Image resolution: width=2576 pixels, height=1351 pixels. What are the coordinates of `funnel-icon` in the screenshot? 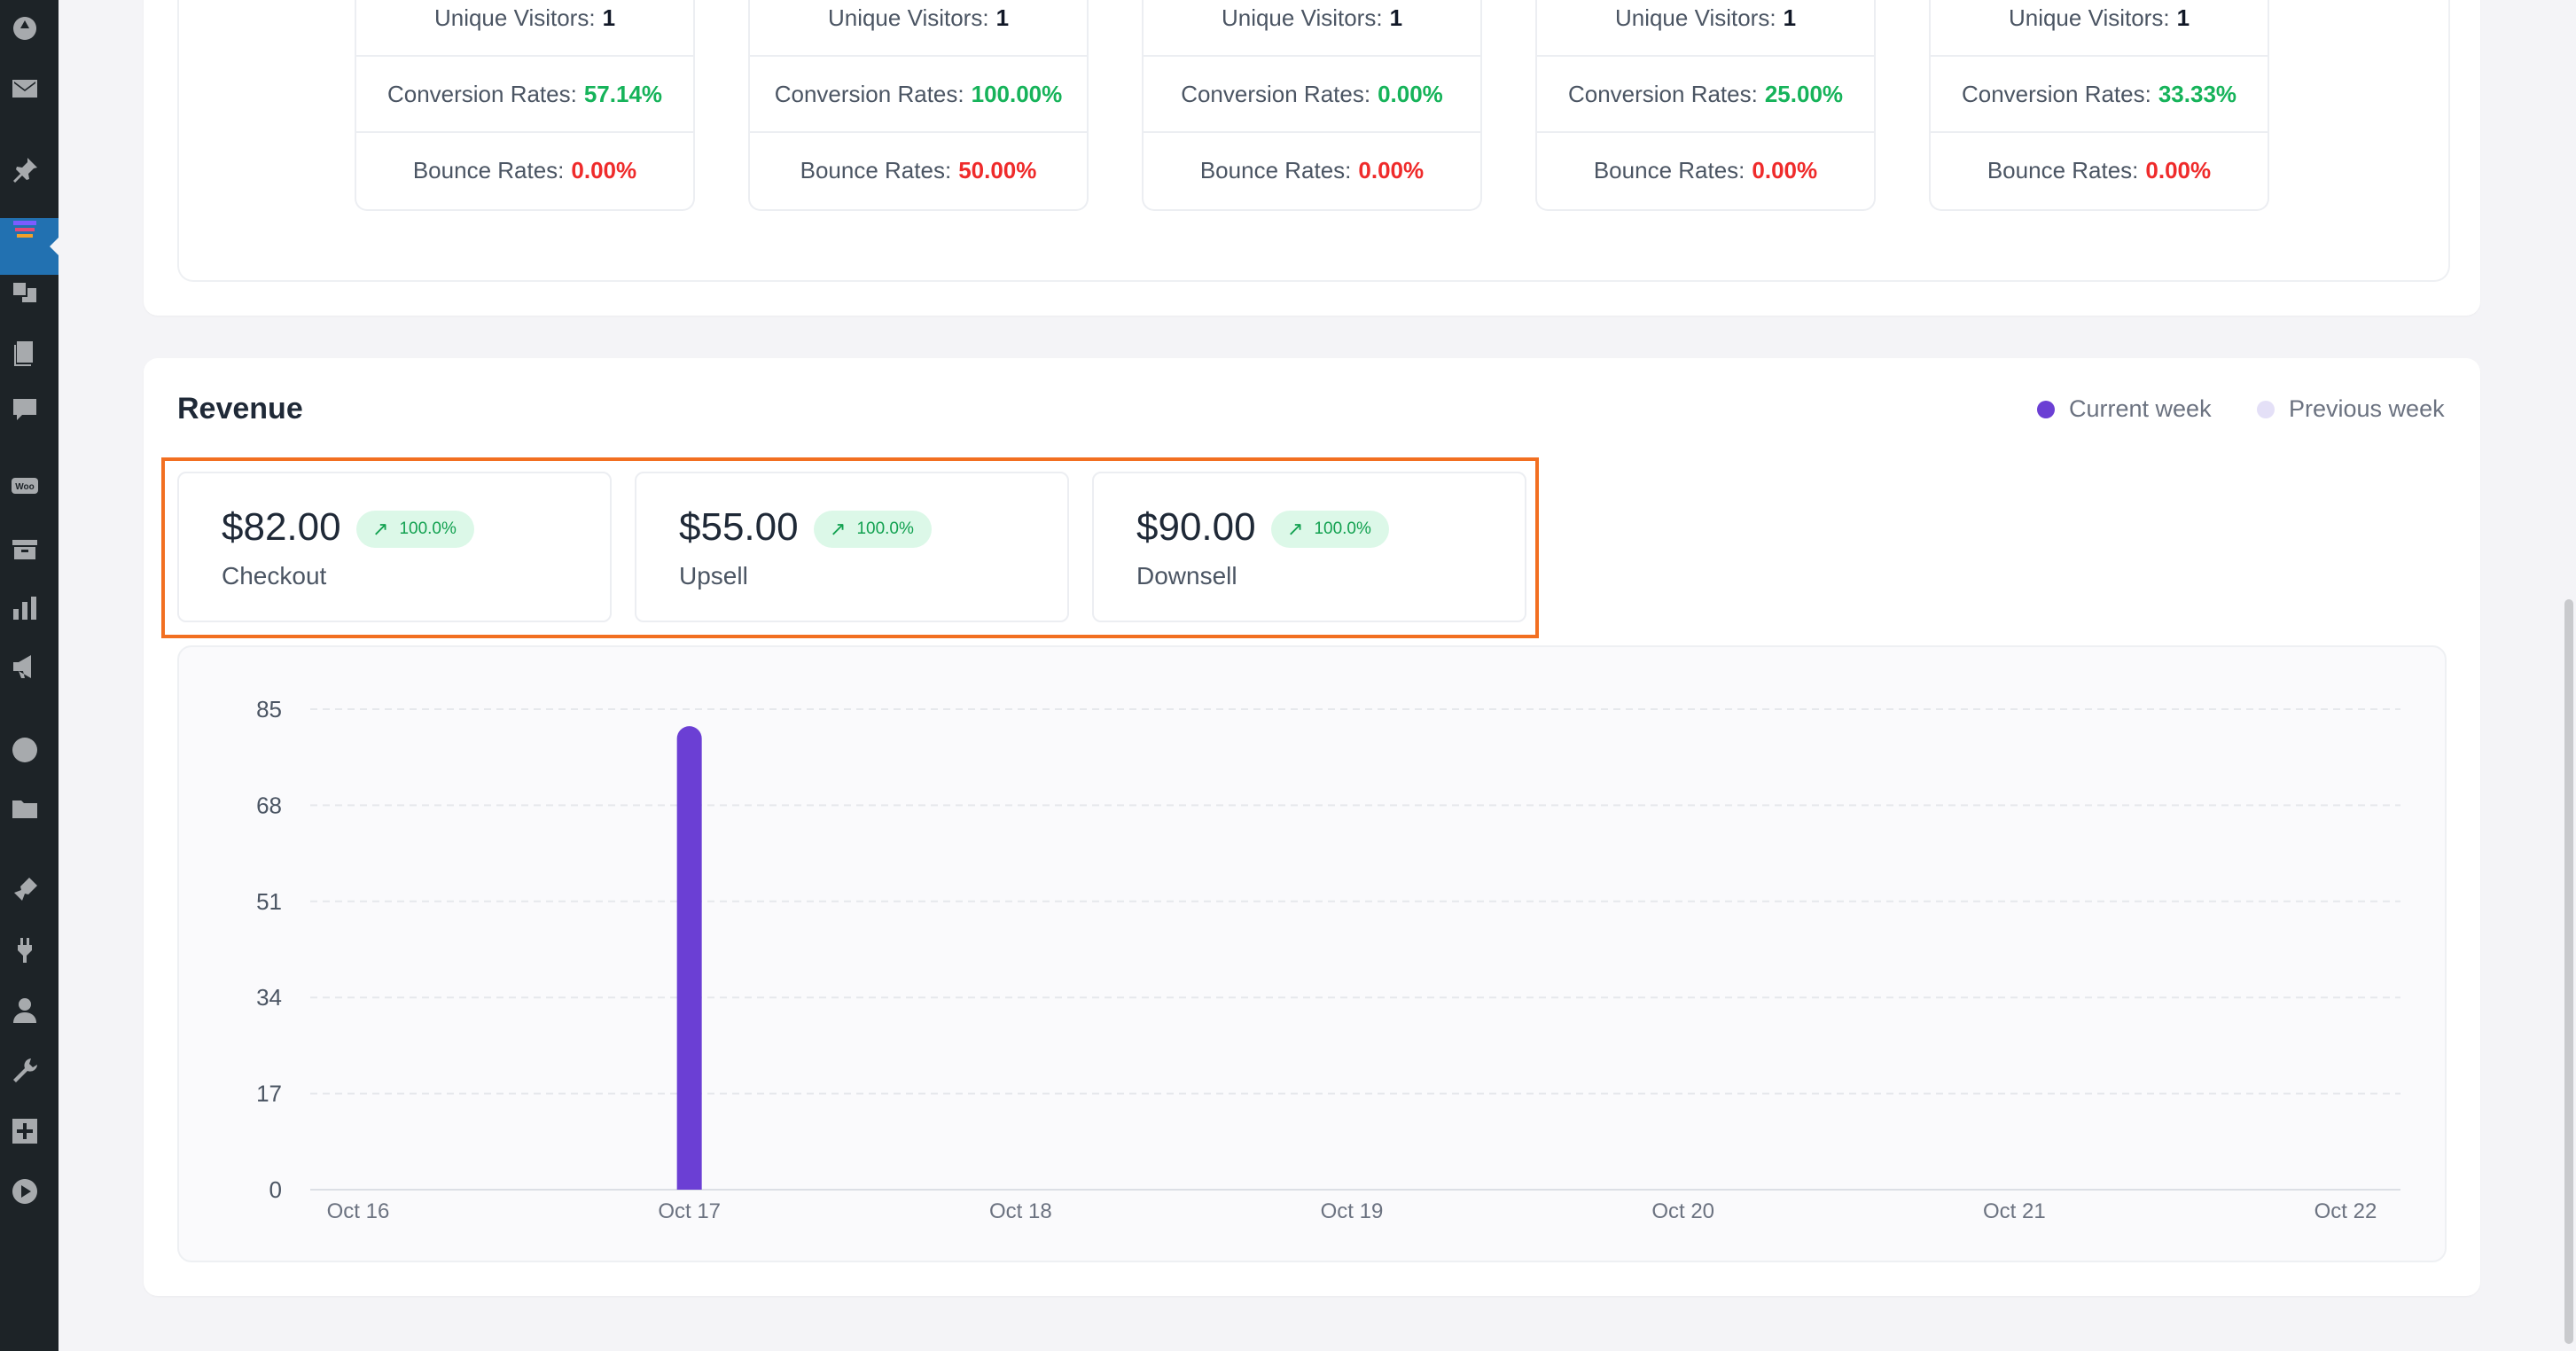 It's located at (25, 229).